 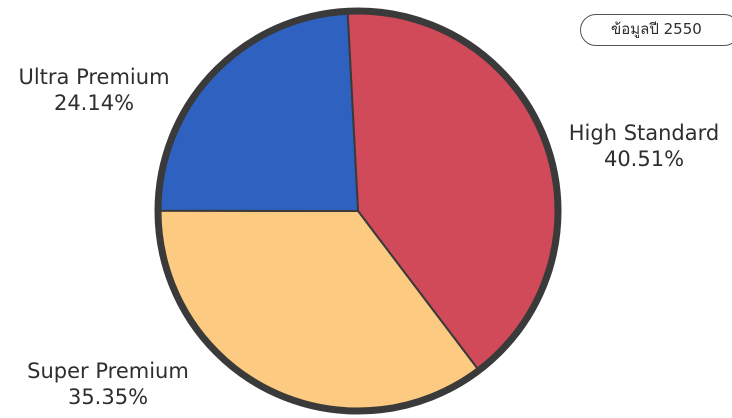 What do you see at coordinates (108, 384) in the screenshot?
I see `slice-label-super-premium: Super Premium 35.35%` at bounding box center [108, 384].